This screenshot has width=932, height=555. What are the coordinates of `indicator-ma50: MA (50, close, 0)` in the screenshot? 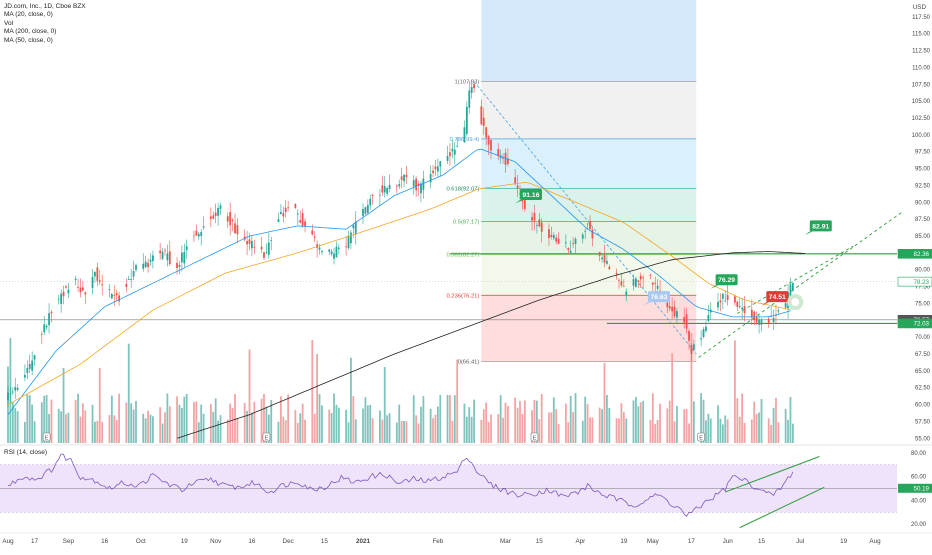 It's located at (28, 40).